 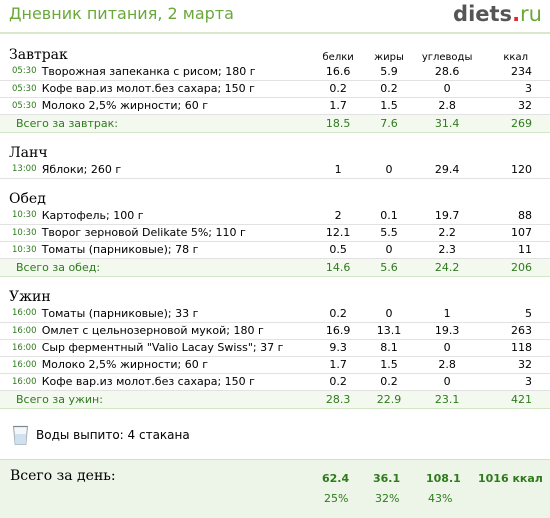 I want to click on food-row: 10:30 Томаты (парниковые); 78 г 0.5 0 2.3 11, so click(x=275, y=250).